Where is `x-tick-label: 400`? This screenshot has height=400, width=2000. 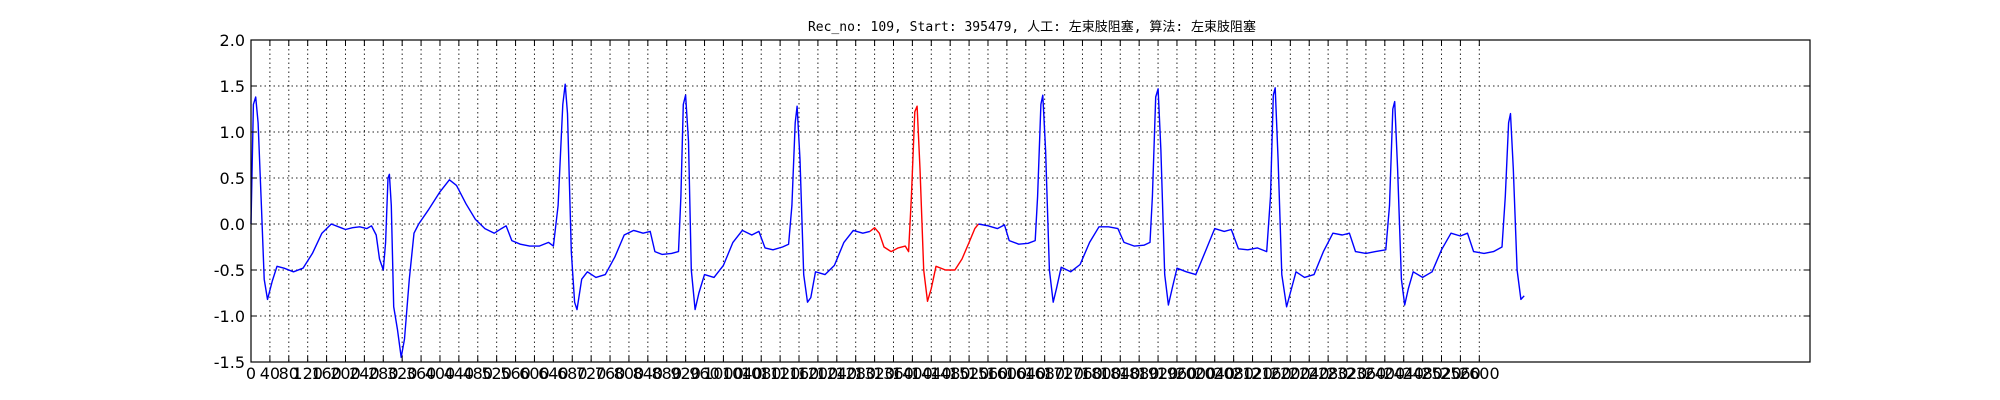
x-tick-label: 400 is located at coordinates (440, 373).